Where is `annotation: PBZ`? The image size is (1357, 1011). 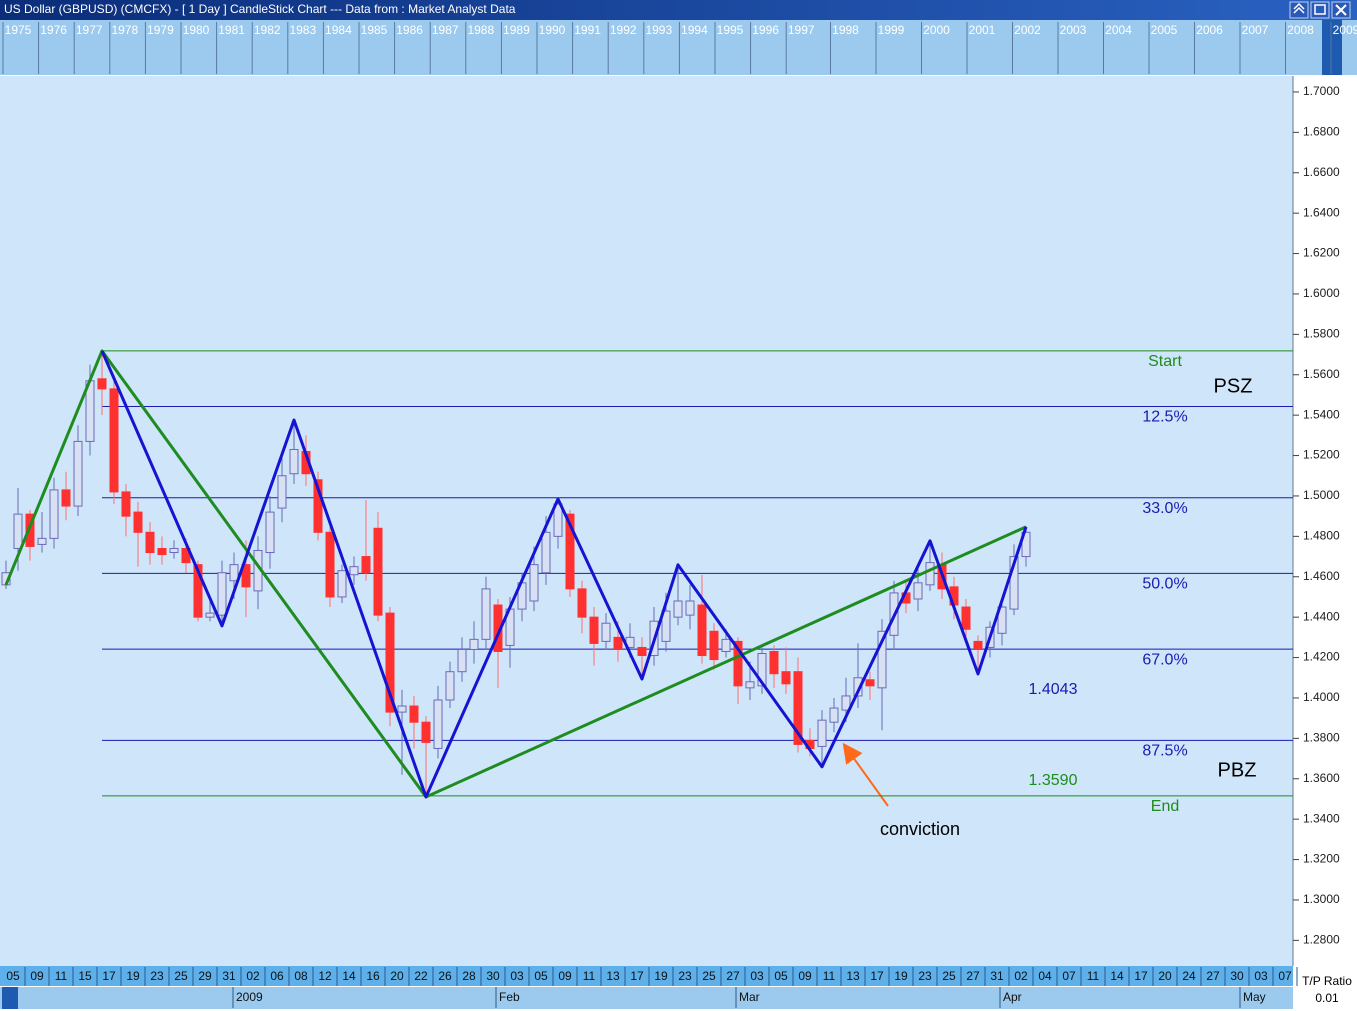 annotation: PBZ is located at coordinates (1237, 770).